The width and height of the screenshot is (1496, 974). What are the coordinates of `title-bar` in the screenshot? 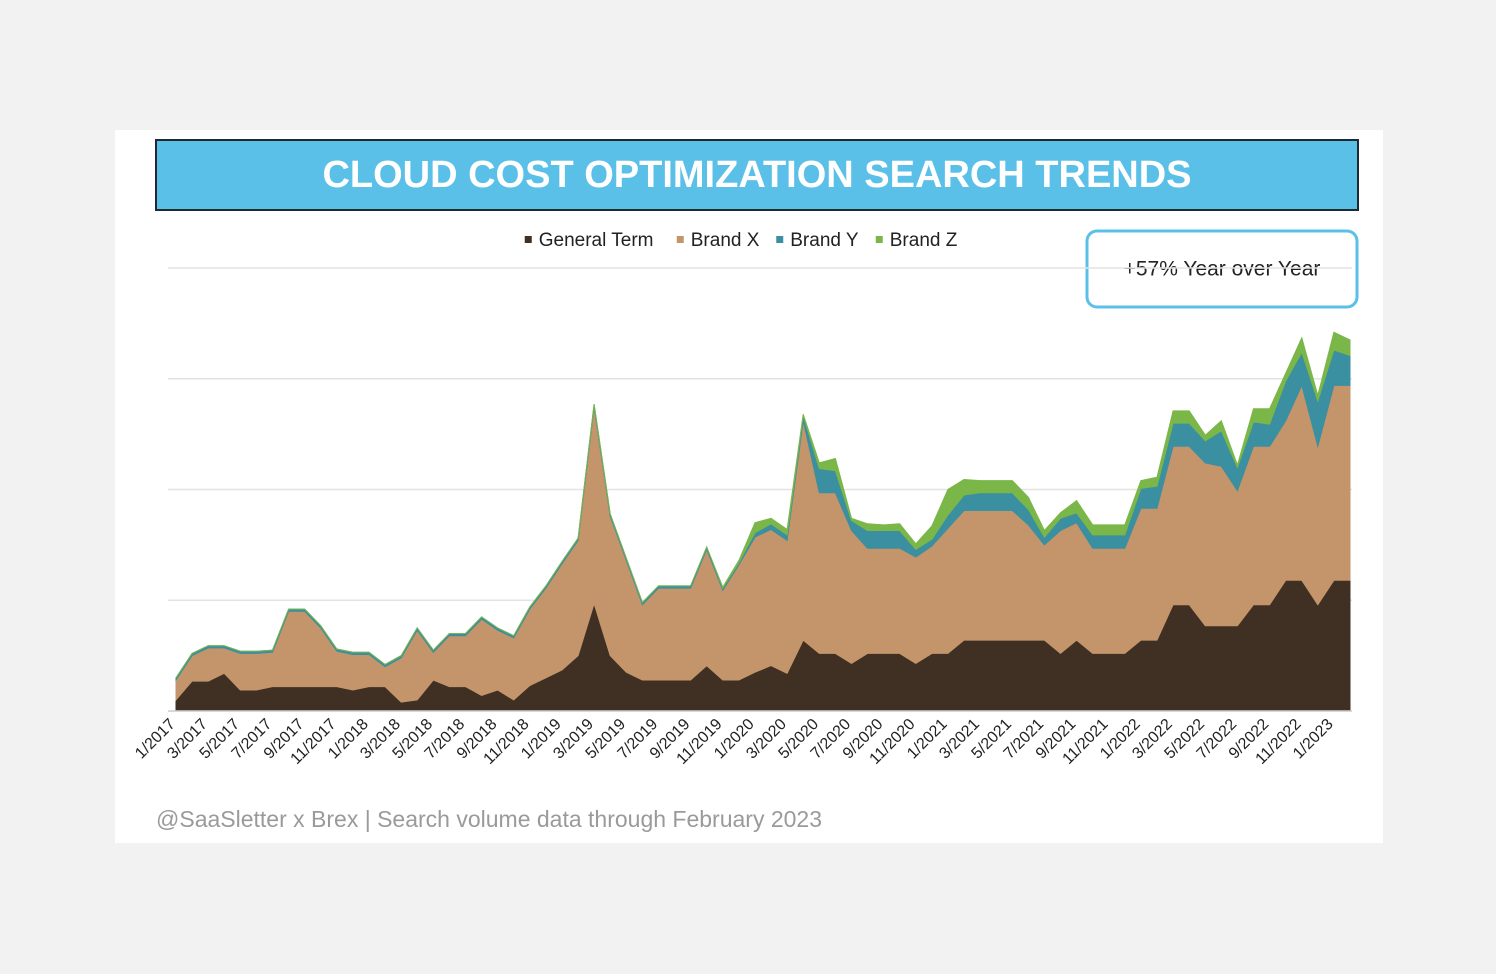 It's located at (757, 175).